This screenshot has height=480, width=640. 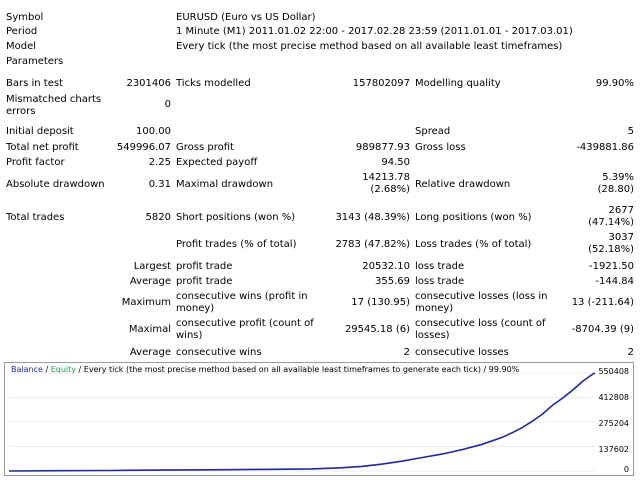 I want to click on parameters-label: Parameters, so click(x=35, y=61).